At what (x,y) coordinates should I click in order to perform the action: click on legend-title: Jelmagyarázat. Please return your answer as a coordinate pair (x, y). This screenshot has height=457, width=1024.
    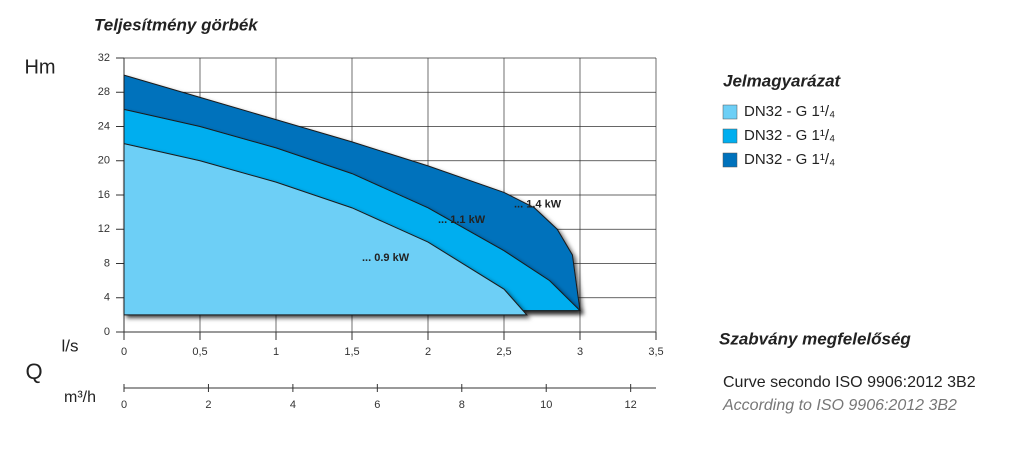
    Looking at the image, I should click on (782, 80).